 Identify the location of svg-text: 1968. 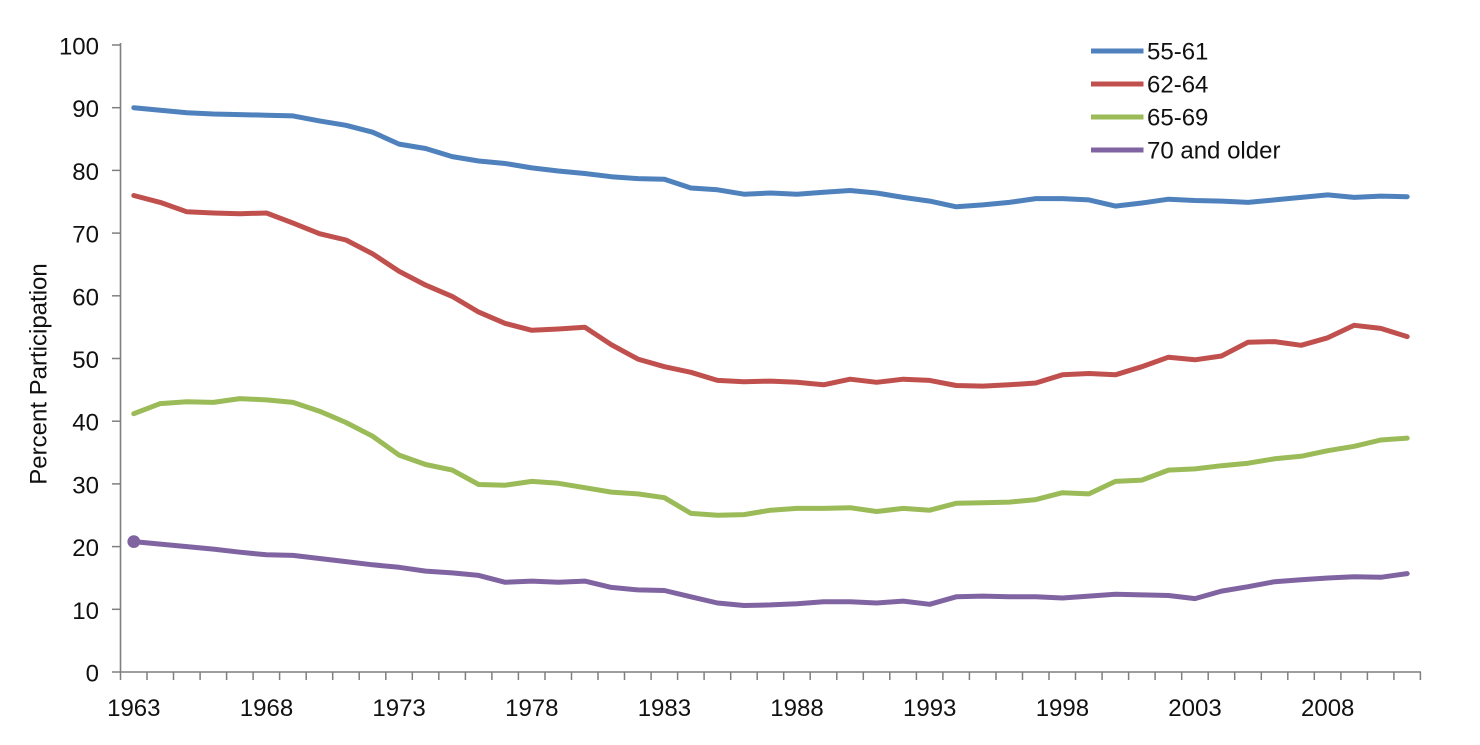
(266, 708).